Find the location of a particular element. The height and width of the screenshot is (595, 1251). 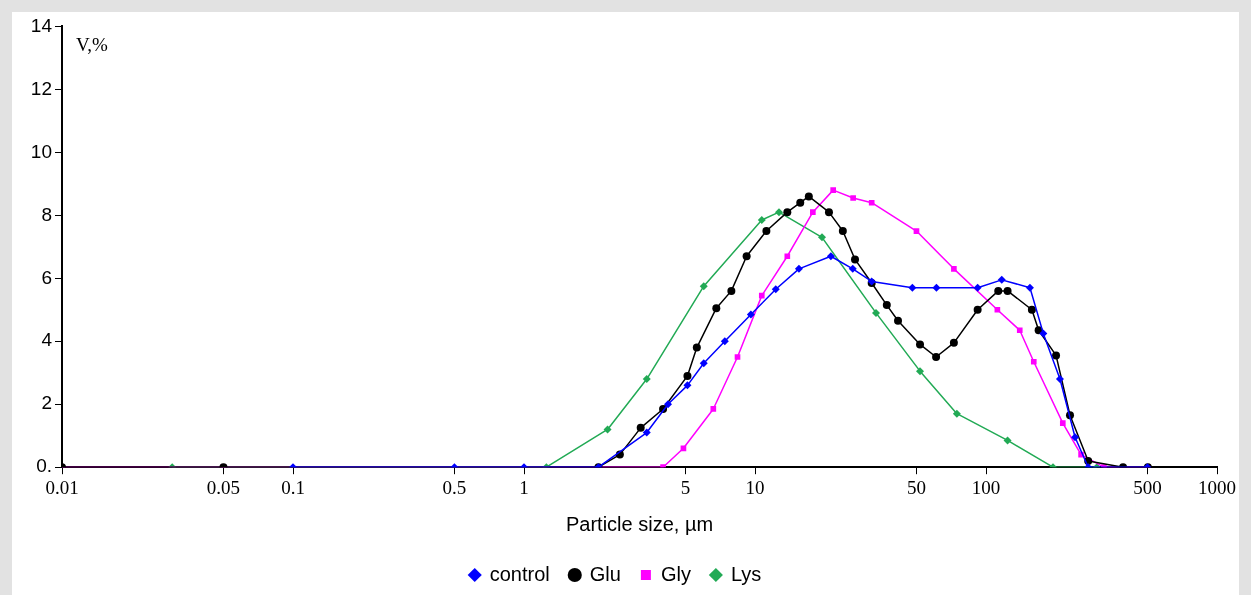

x-tick-label: 0.1 is located at coordinates (293, 487).